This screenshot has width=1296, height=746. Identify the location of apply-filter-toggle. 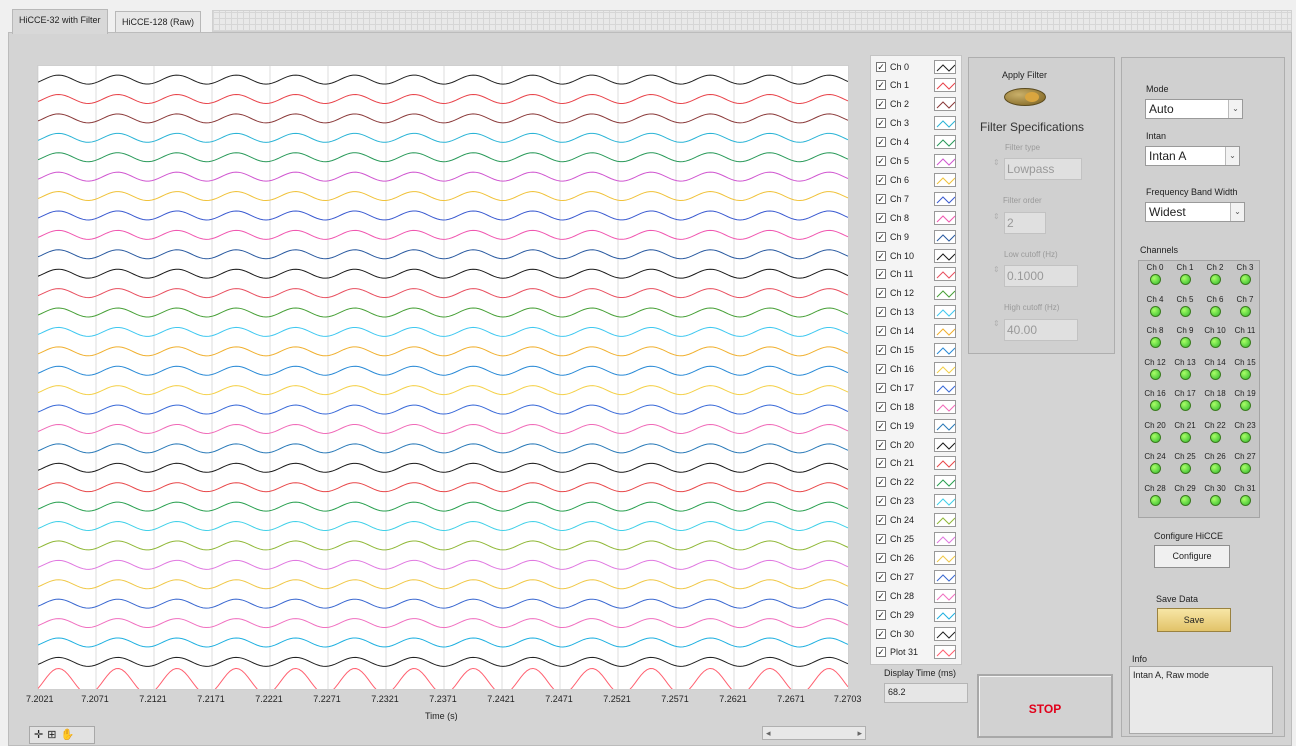
(1025, 97).